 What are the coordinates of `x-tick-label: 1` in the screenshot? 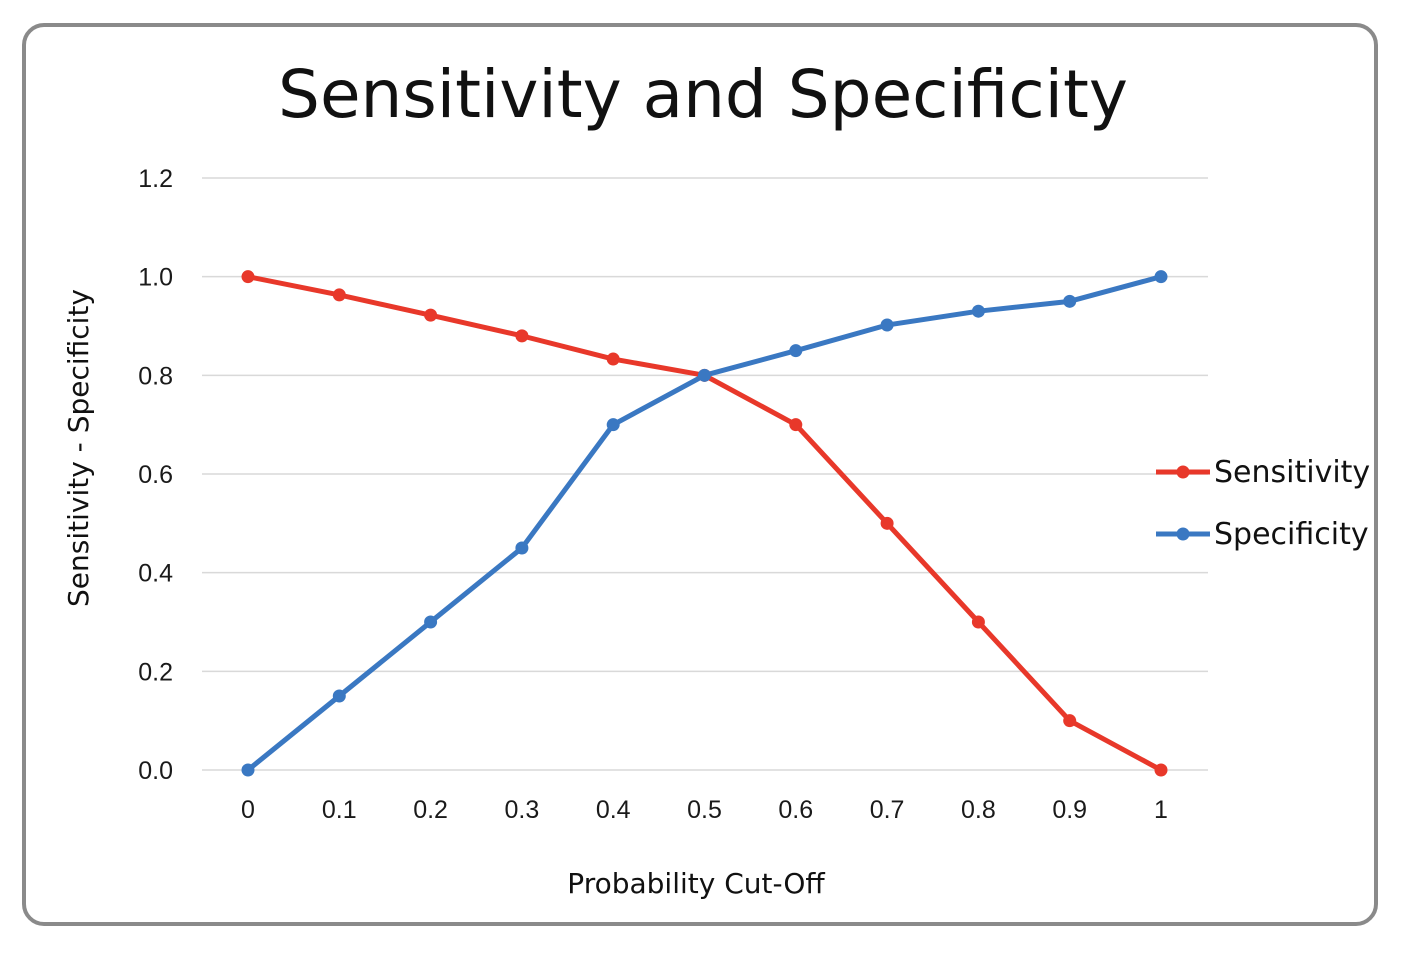 It's located at (1161, 810).